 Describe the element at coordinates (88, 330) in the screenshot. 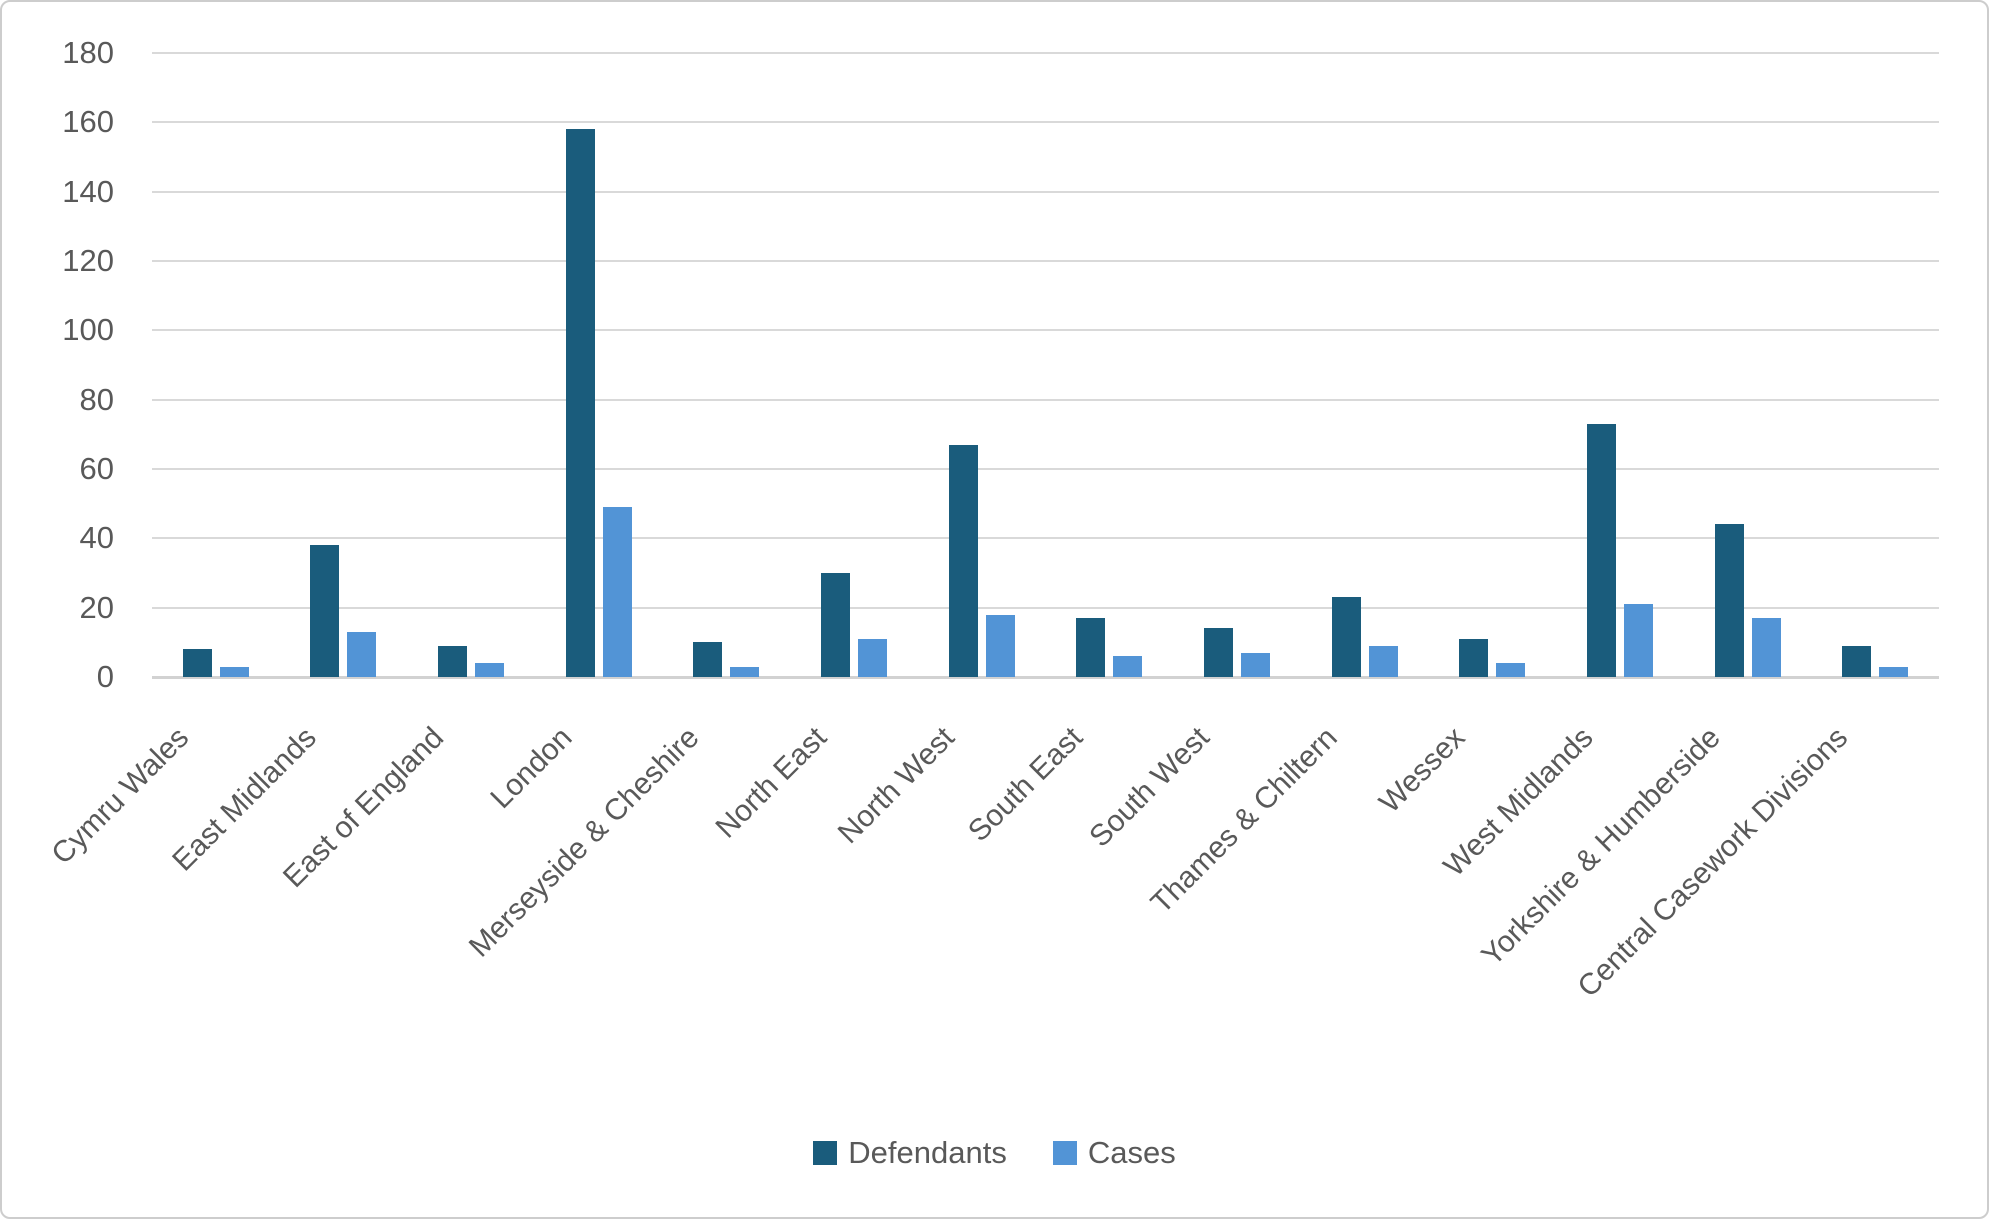

I see `y-tick-label-100: 100` at that location.